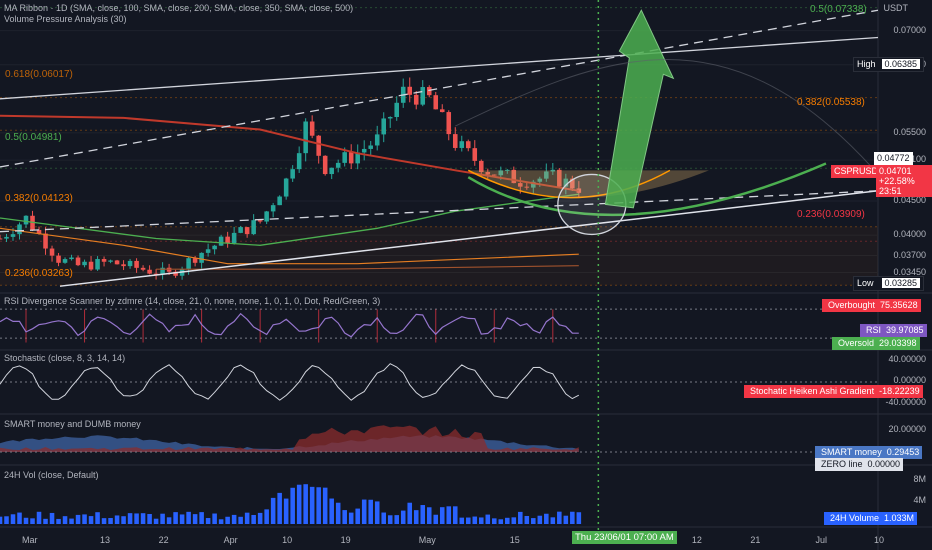 The image size is (932, 550). What do you see at coordinates (907, 429) in the screenshot?
I see `smart-tick-0: 20.00000` at bounding box center [907, 429].